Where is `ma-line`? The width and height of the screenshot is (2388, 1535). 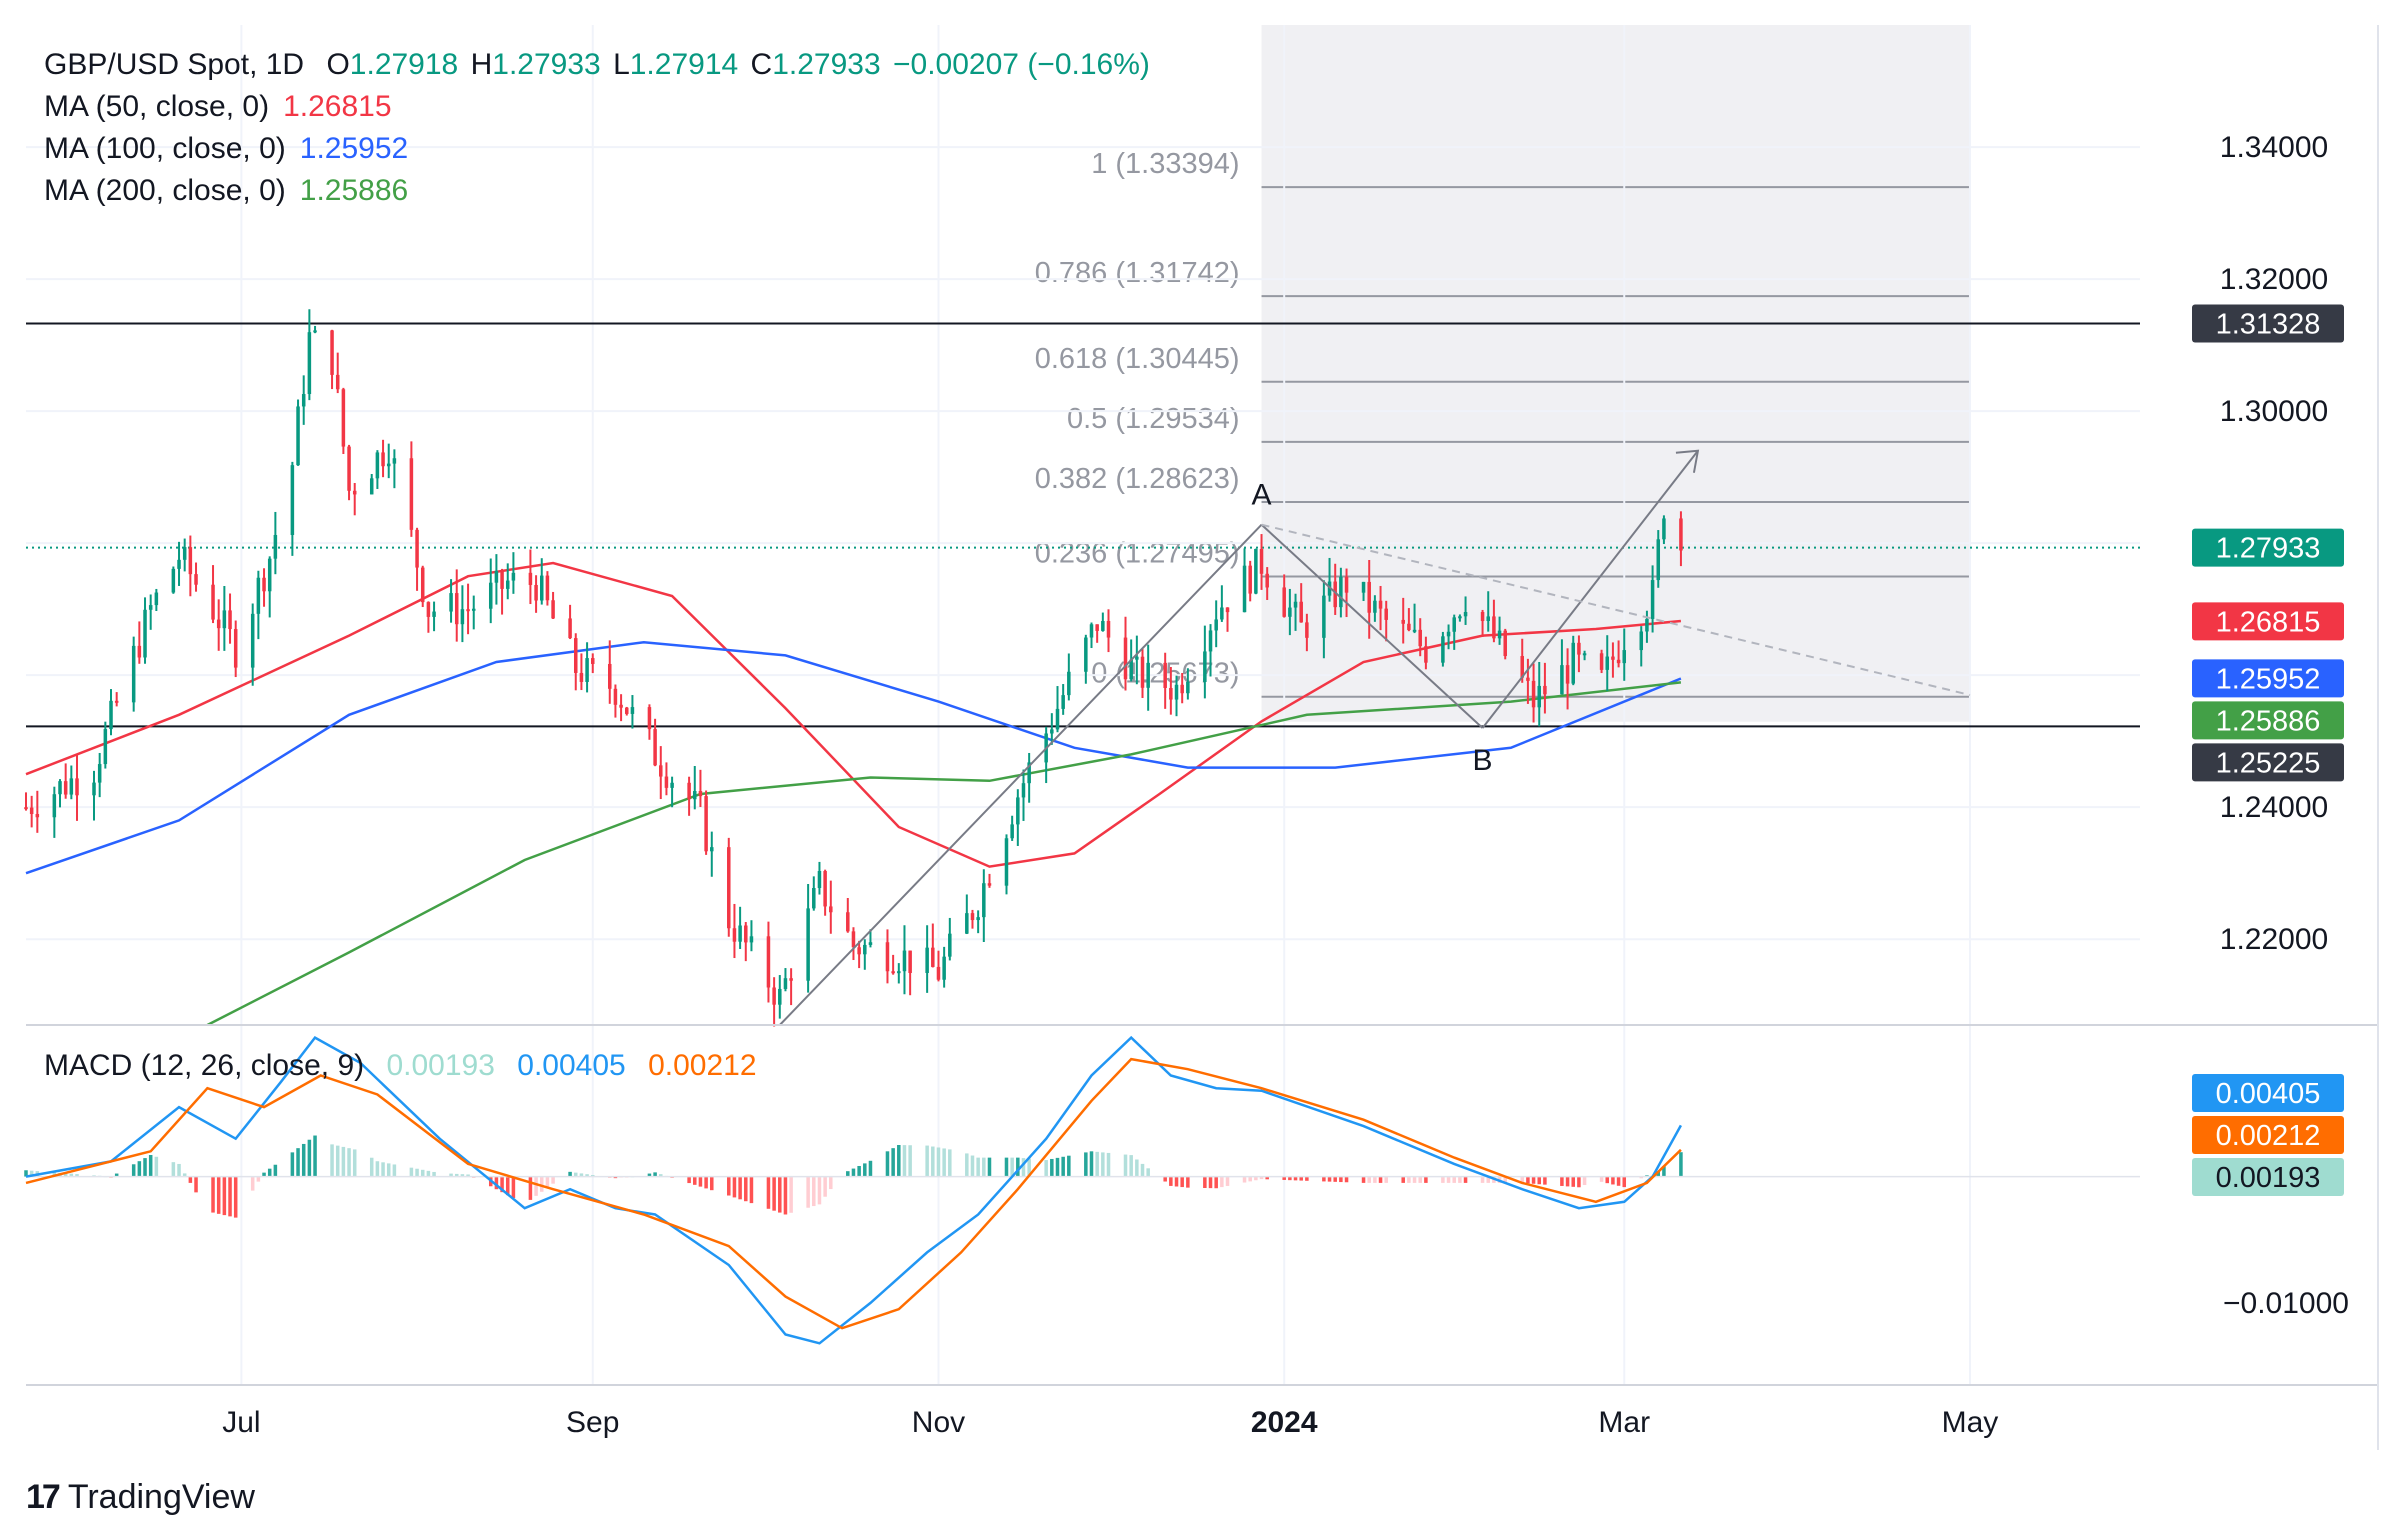 ma-line is located at coordinates (944, 854).